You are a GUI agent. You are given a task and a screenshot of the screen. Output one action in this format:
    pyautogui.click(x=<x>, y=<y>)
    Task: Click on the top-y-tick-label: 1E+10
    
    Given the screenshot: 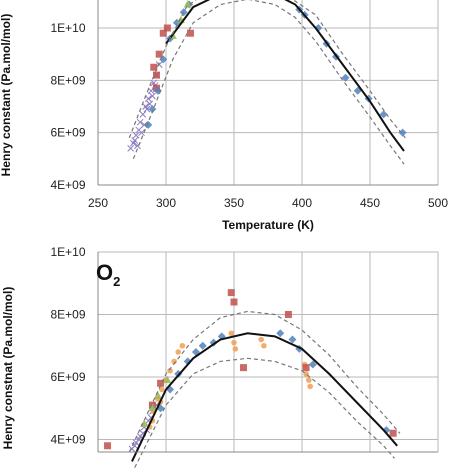 What is the action you would take?
    pyautogui.click(x=67, y=28)
    